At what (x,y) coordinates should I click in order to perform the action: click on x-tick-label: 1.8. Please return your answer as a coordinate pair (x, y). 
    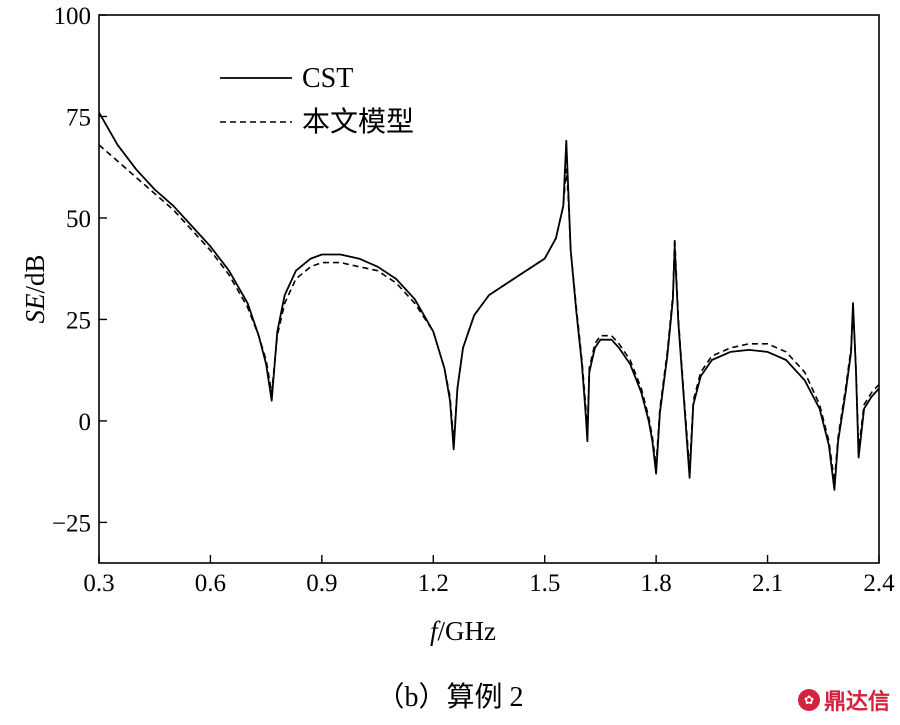
    Looking at the image, I should click on (656, 583).